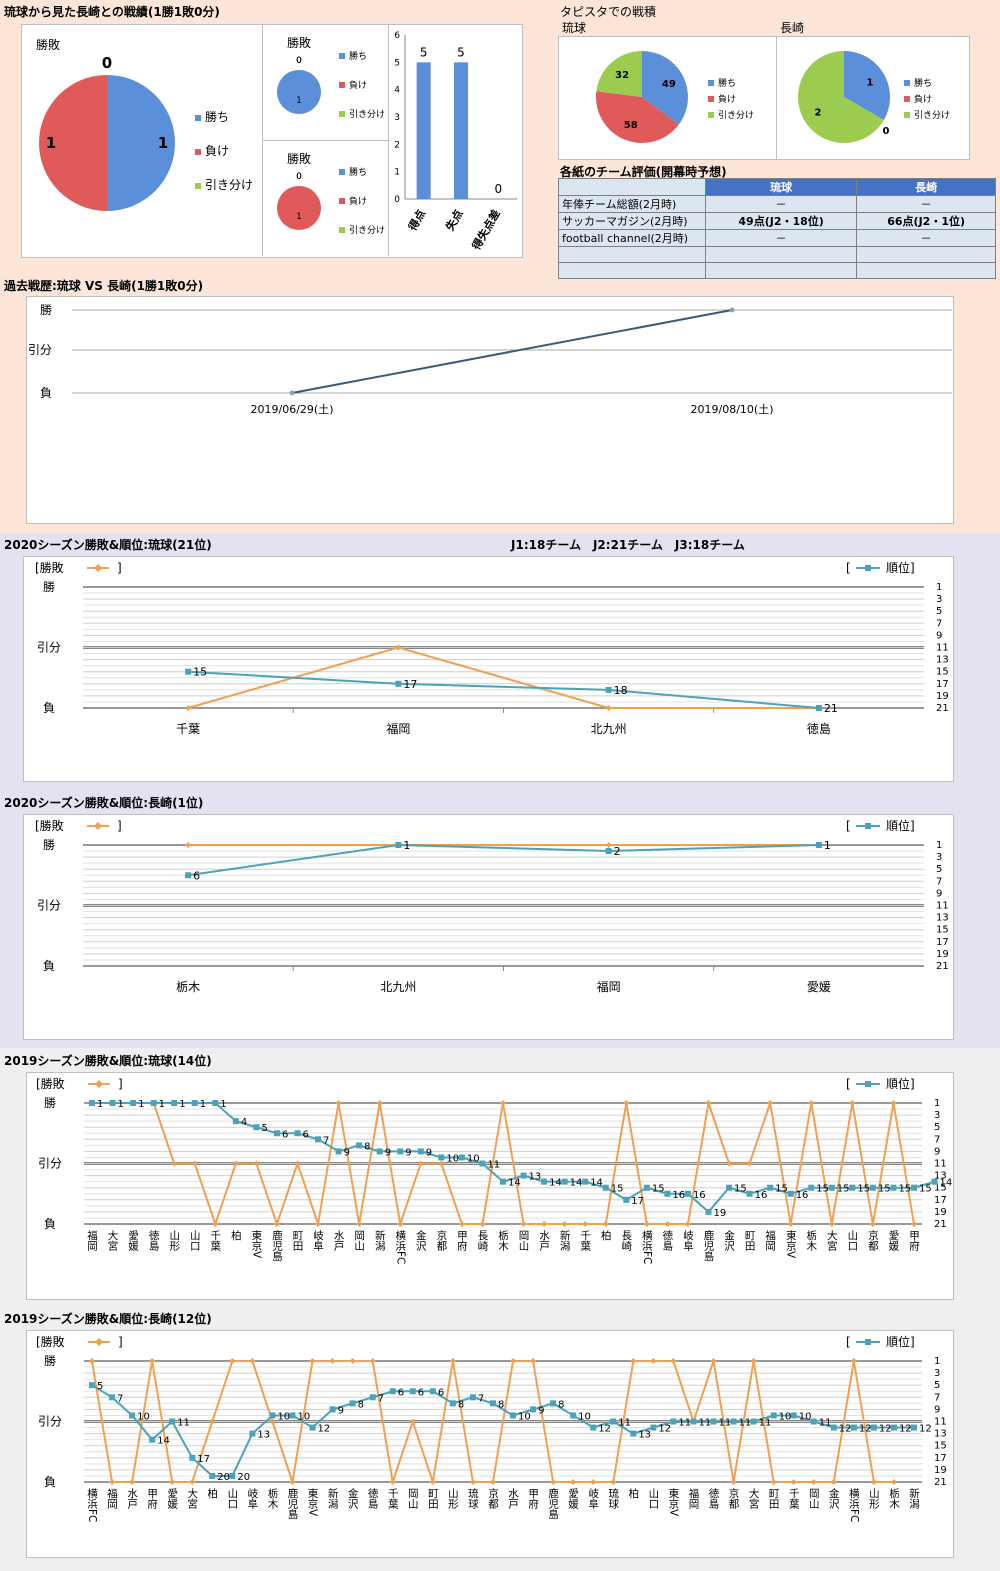  Describe the element at coordinates (112, 12) in the screenshot. I see `h2h-title: 琉球から見た長崎との戦績(1勝1敗0分)` at that location.